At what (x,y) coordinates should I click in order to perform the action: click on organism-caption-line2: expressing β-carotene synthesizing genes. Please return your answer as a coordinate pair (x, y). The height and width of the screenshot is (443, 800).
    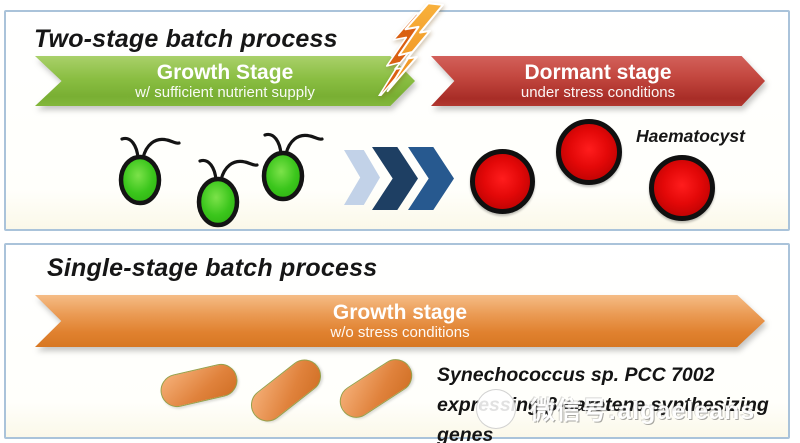
    Looking at the image, I should click on (603, 418).